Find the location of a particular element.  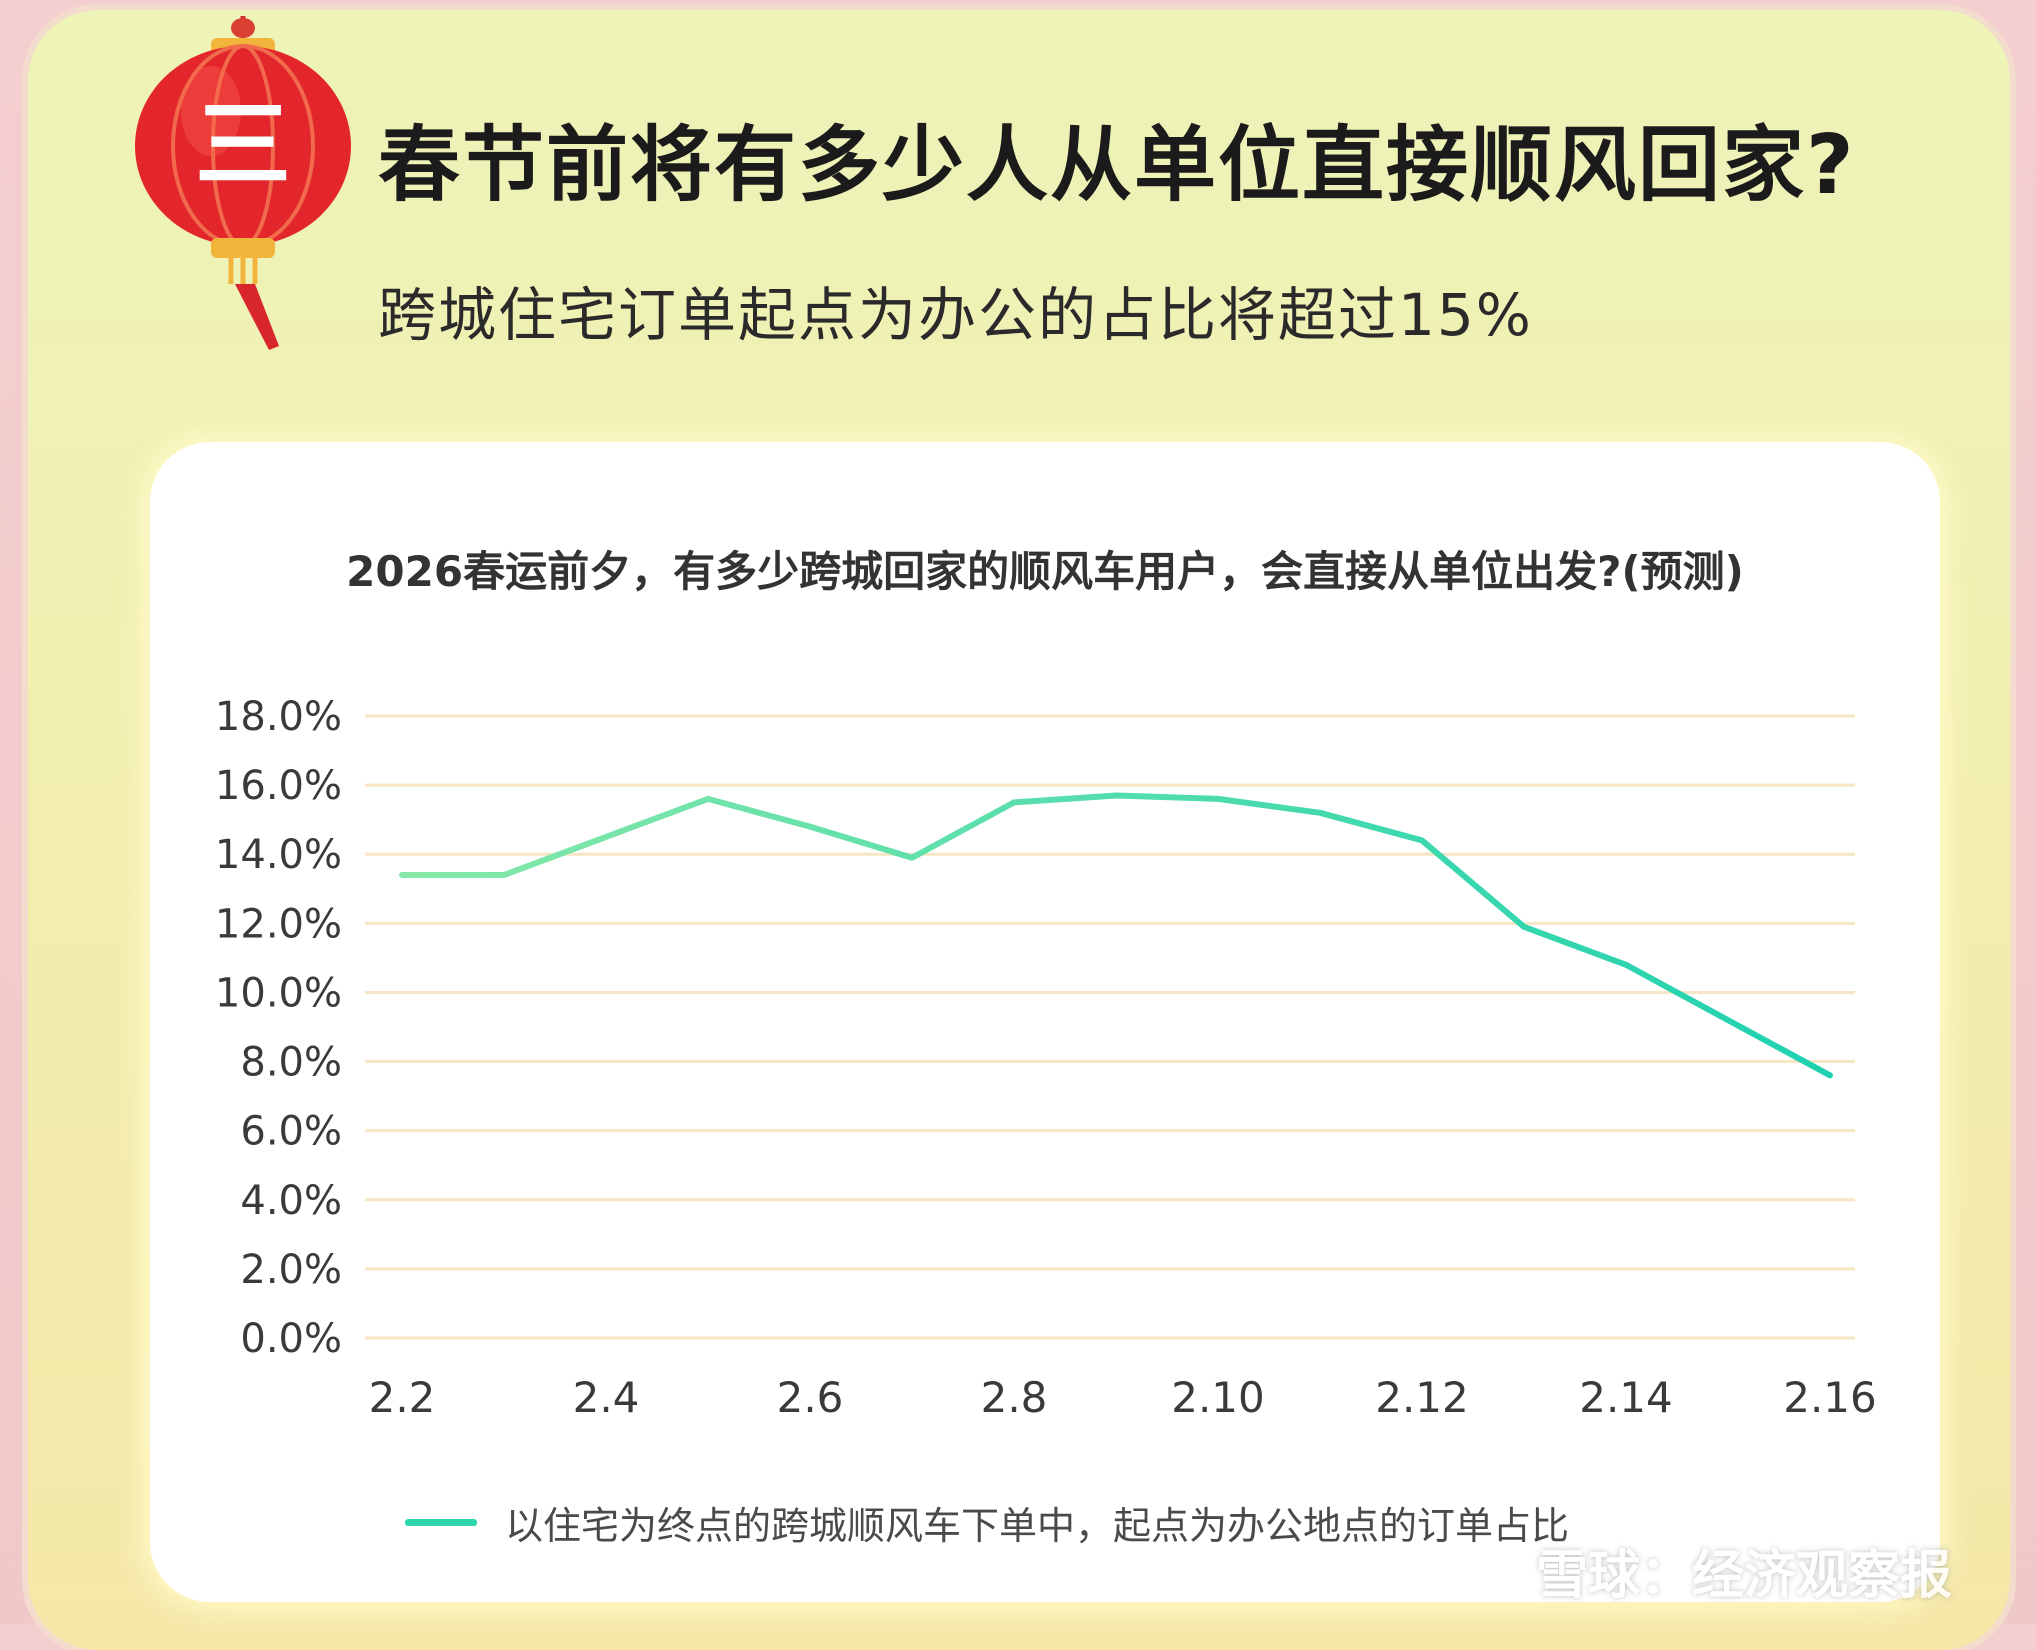

legend-label: 以住宅为终点的跨城顺风车下单中，起点为办公地点的订单占比 is located at coordinates (1037, 1525).